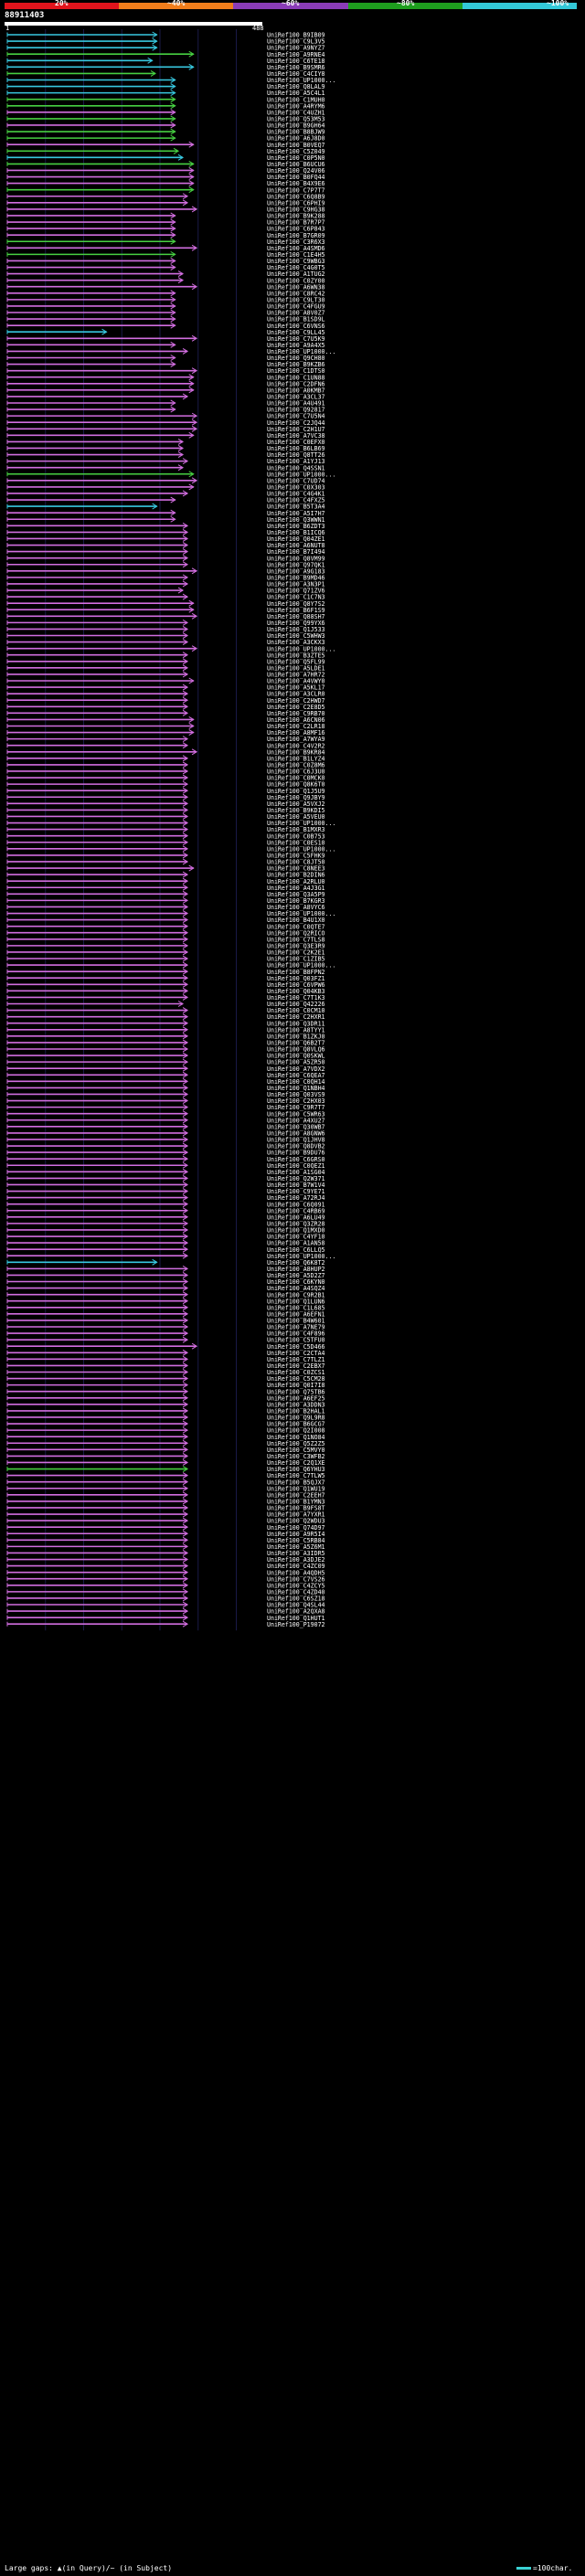 The image size is (585, 2576). I want to click on hit-row: UniRef100_A7WYA9, so click(165, 739).